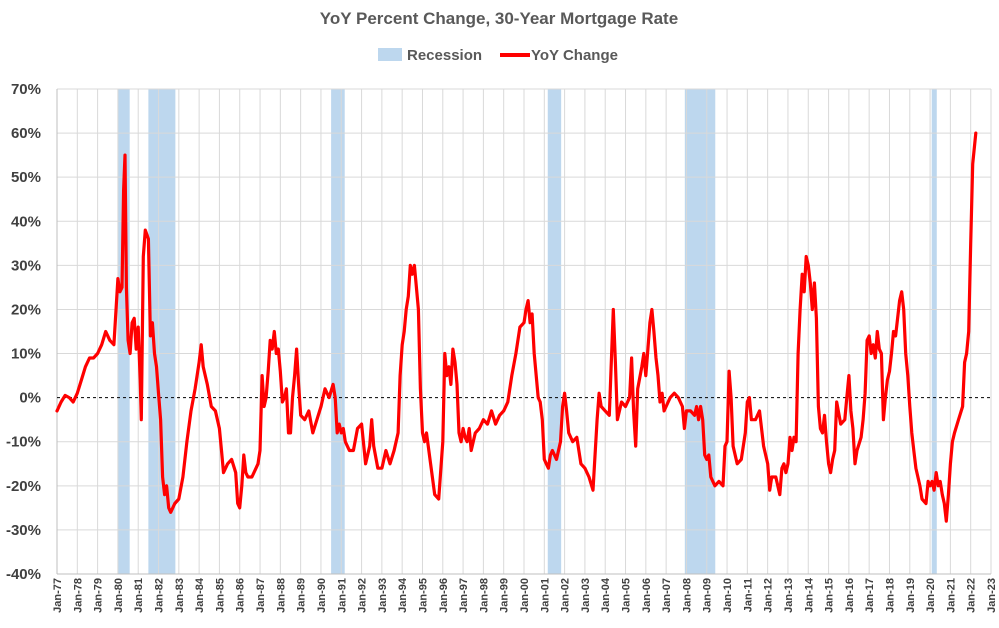 The height and width of the screenshot is (628, 999). What do you see at coordinates (545, 595) in the screenshot?
I see `x-tick-label: Jan-01` at bounding box center [545, 595].